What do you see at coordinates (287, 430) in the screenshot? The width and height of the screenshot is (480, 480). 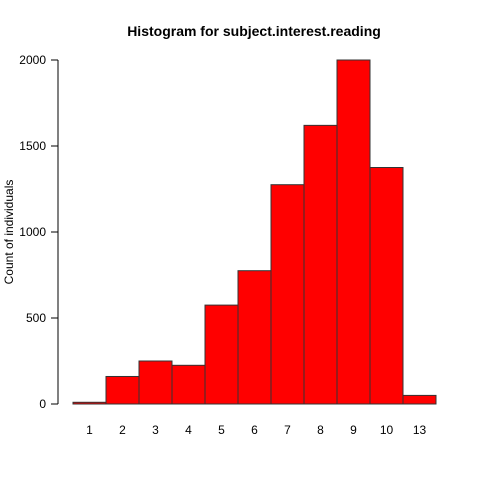 I see `x-tick-label: 7` at bounding box center [287, 430].